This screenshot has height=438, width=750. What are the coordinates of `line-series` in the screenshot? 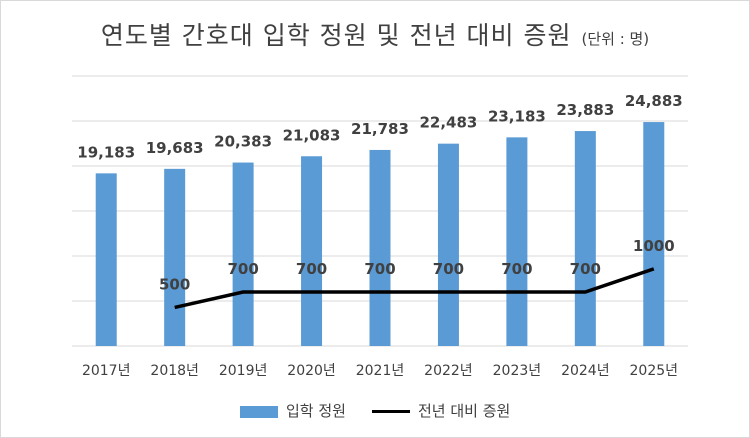 It's located at (414, 288).